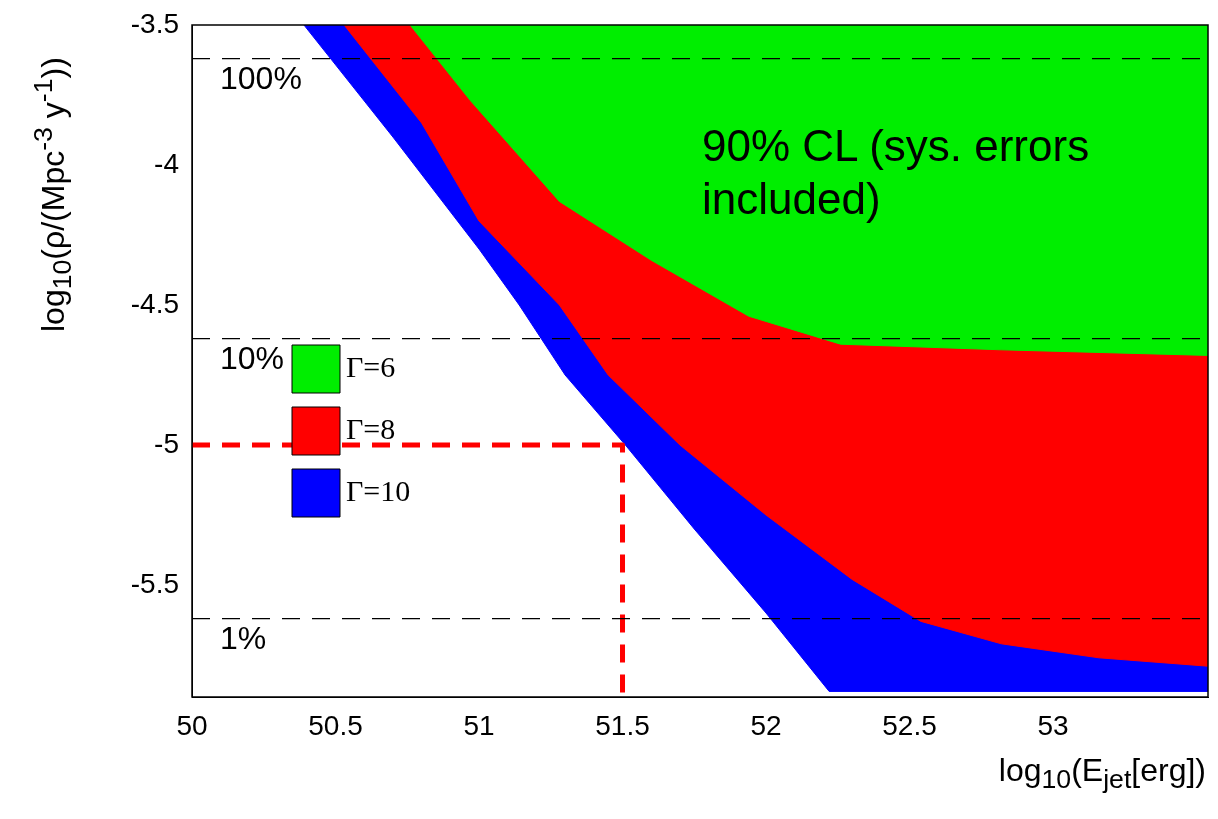 The height and width of the screenshot is (819, 1218). I want to click on x-tick-label: 51, so click(479, 725).